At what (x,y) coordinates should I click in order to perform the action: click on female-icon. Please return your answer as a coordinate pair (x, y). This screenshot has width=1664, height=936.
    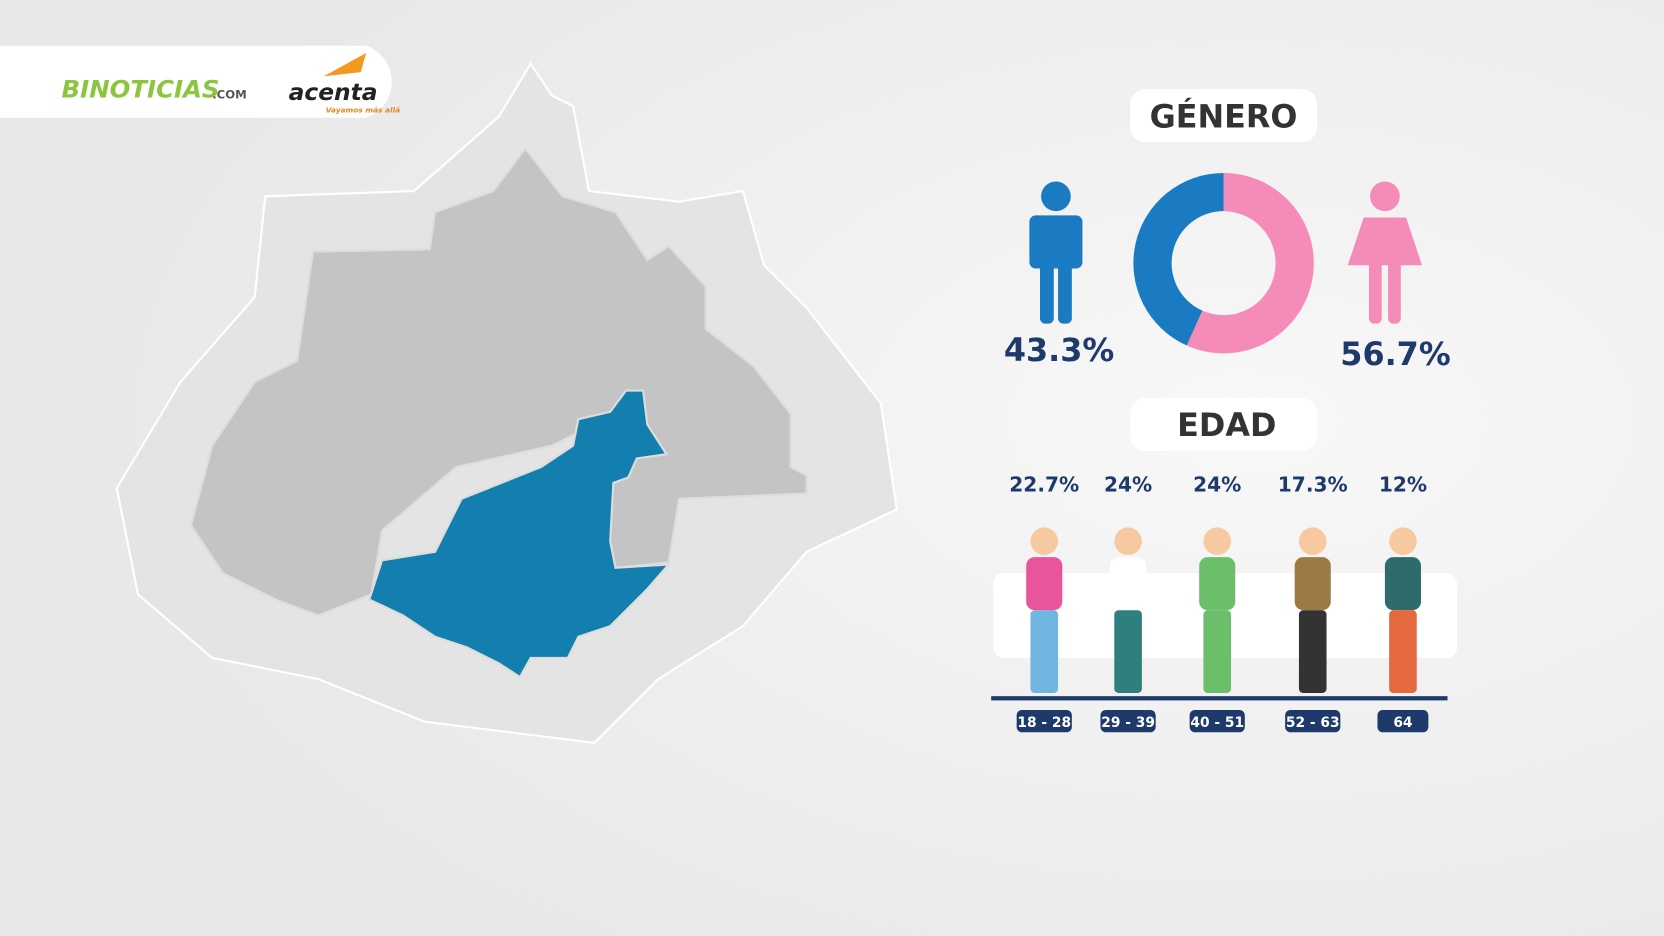
    Looking at the image, I should click on (1385, 252).